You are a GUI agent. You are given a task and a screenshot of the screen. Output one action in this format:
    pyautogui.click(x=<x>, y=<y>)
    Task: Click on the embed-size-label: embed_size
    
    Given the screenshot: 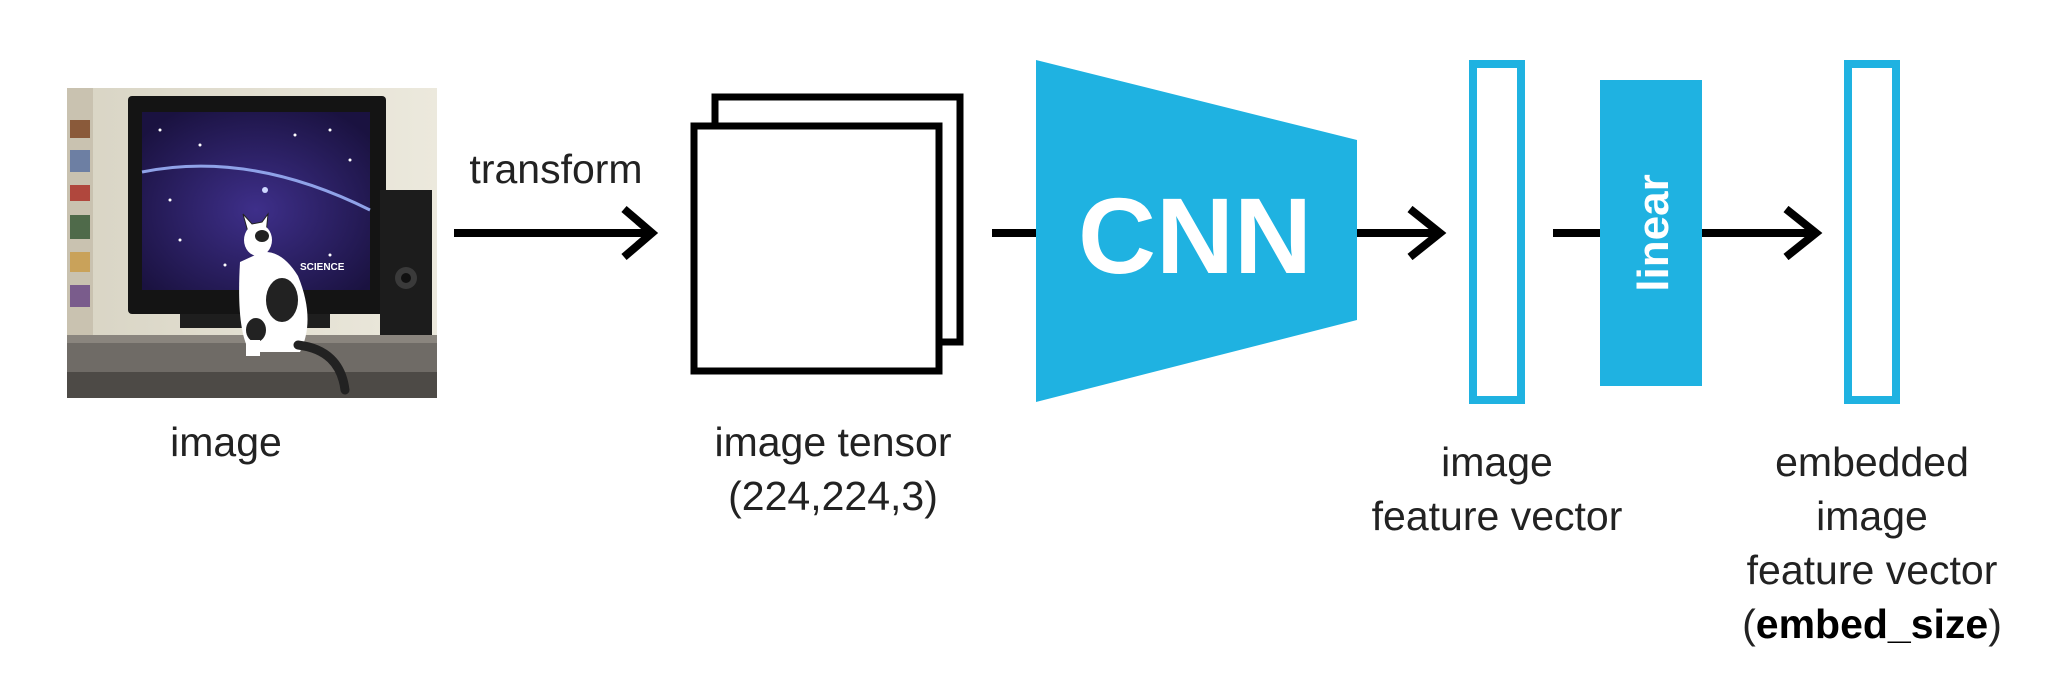 What is the action you would take?
    pyautogui.click(x=1872, y=624)
    